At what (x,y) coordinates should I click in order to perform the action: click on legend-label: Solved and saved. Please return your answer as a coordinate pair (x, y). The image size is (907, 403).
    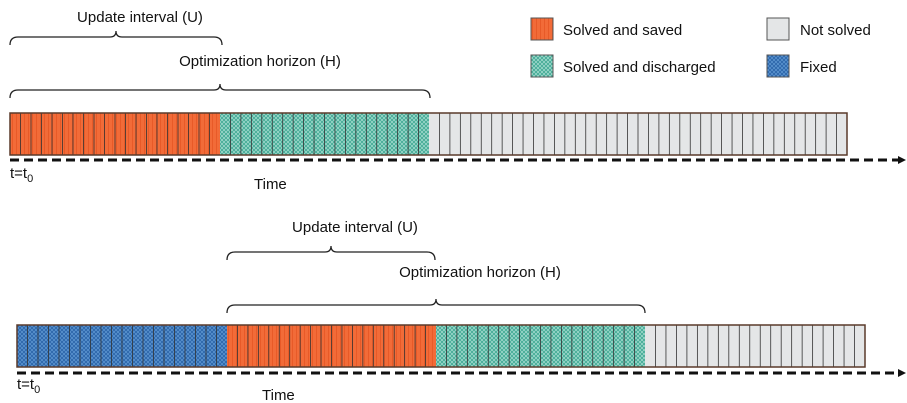
    Looking at the image, I should click on (622, 30).